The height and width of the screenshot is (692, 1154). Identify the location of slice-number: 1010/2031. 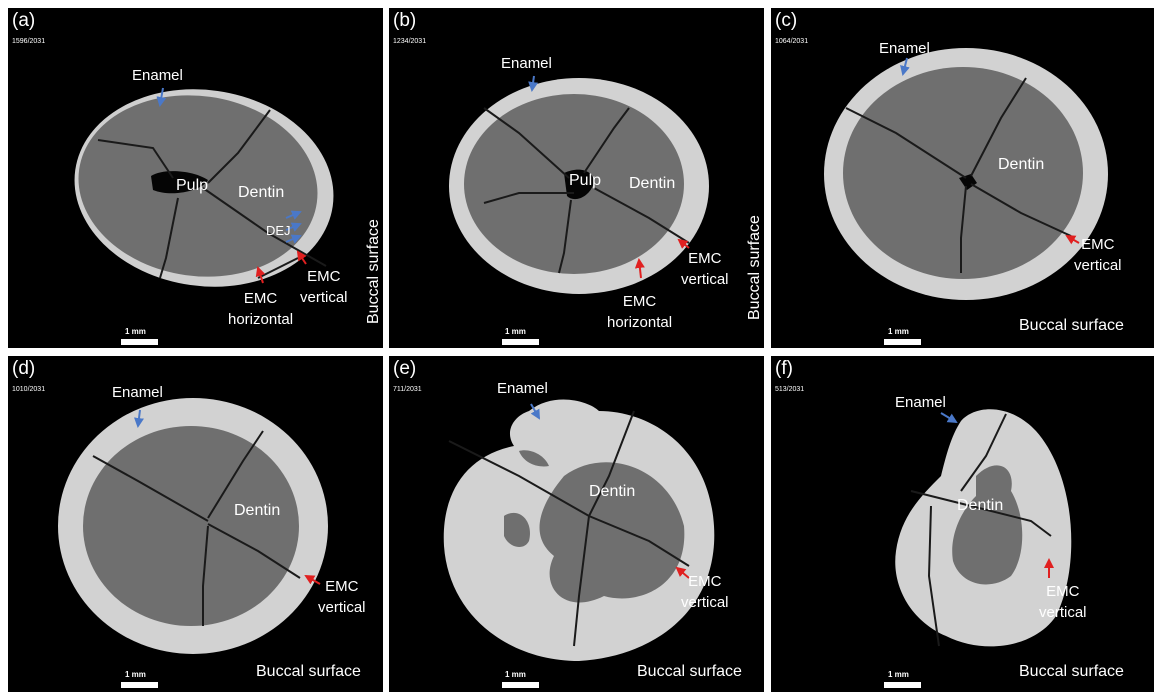
(29, 389).